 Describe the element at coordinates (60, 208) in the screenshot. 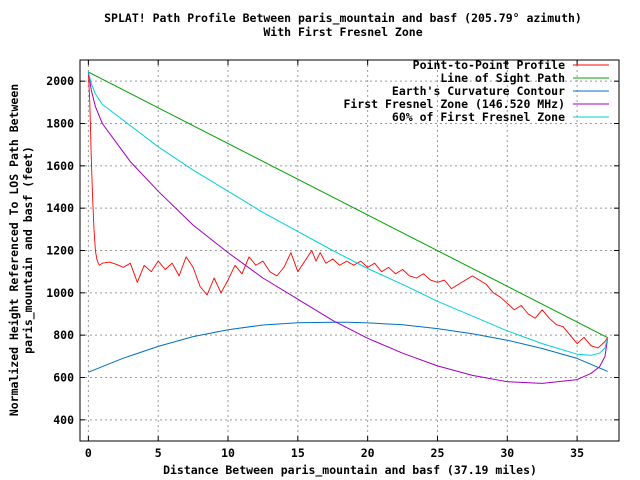

I see `y-tick-label: 1400` at that location.